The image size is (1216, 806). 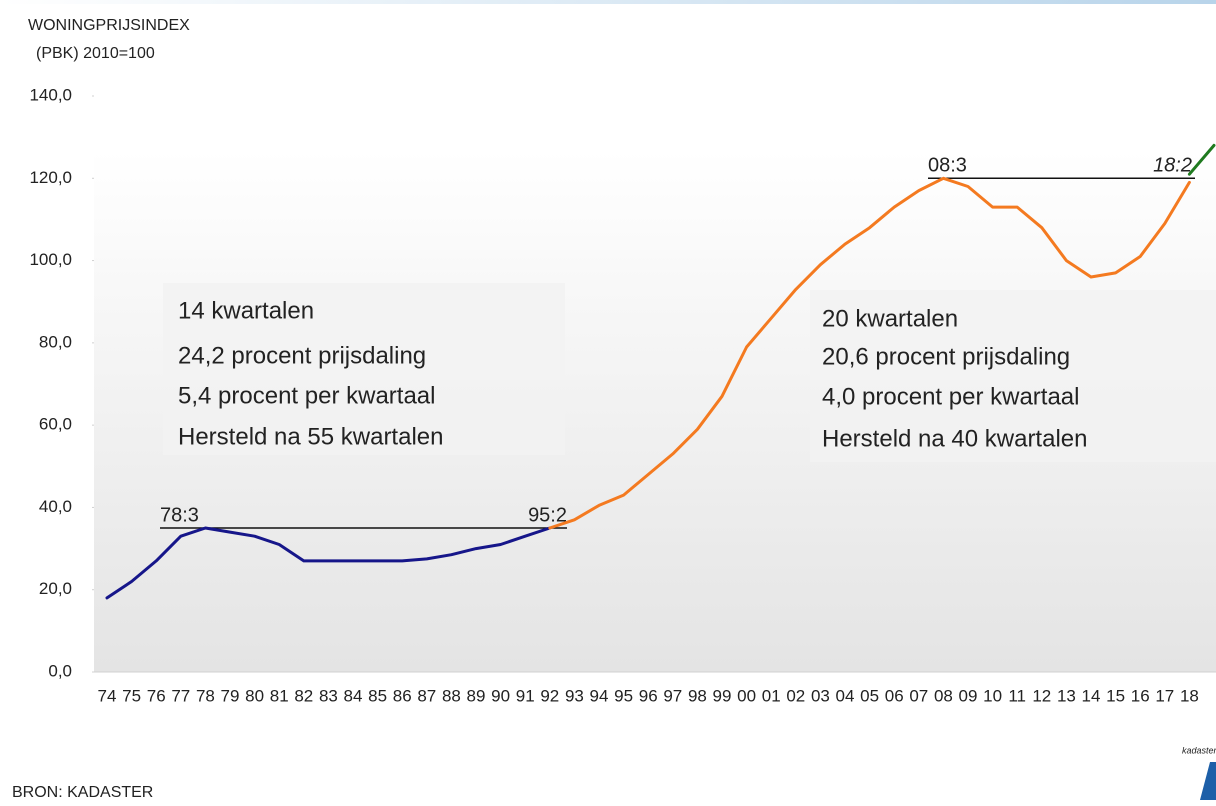 I want to click on x-tick-label: 11, so click(x=1017, y=695).